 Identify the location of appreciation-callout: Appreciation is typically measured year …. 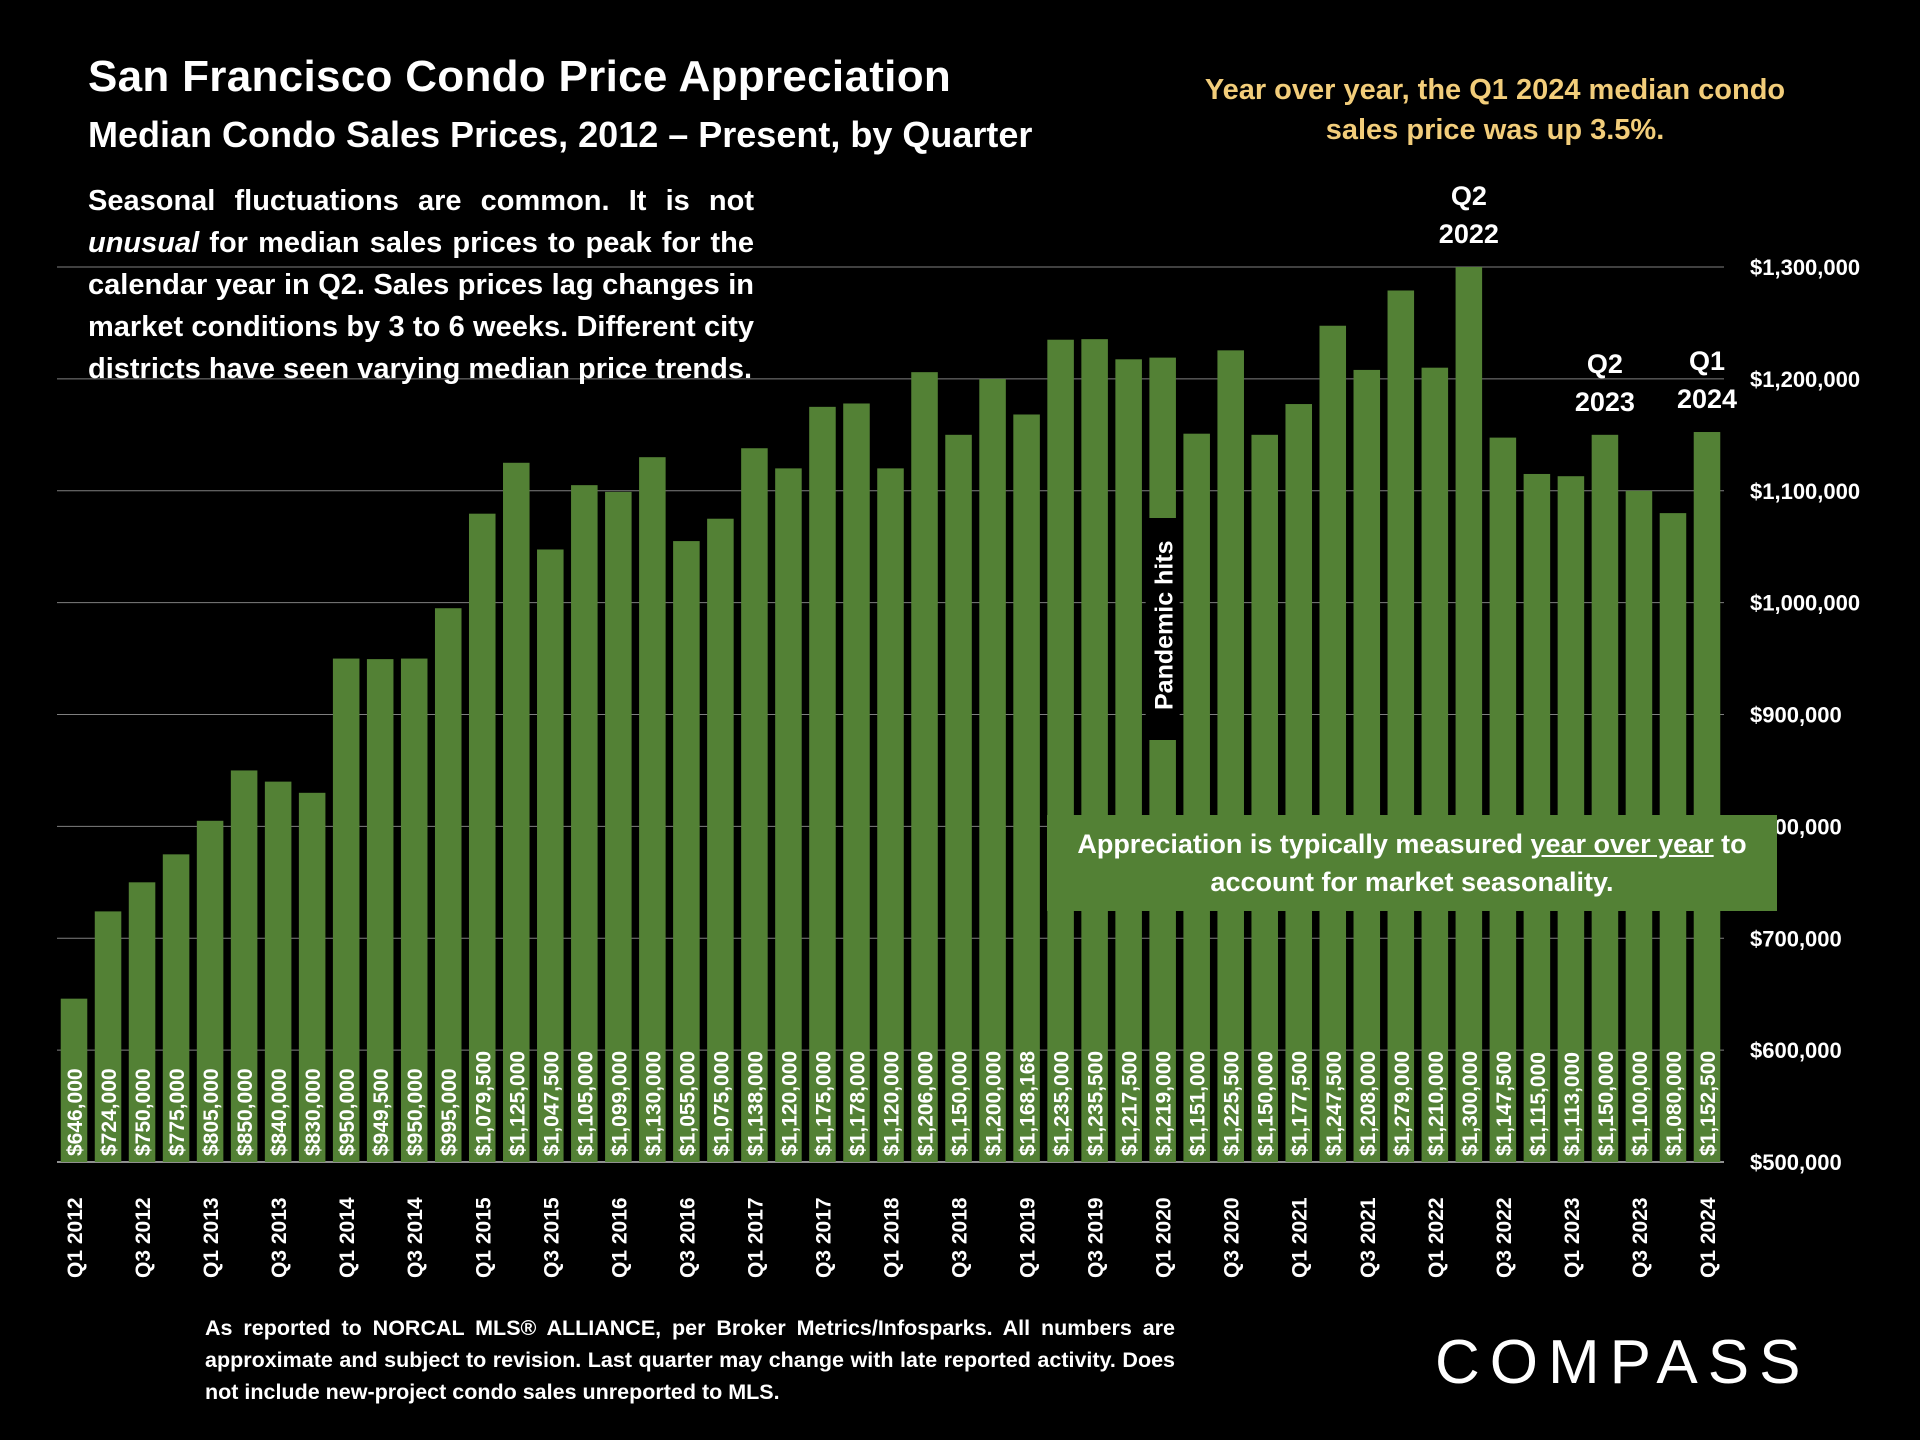
(1412, 863).